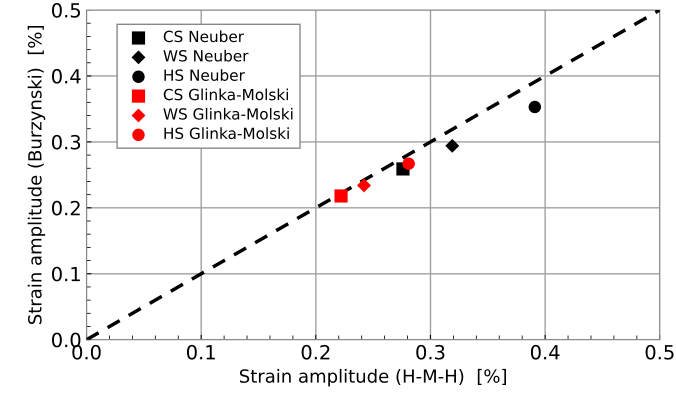 The width and height of the screenshot is (676, 402). Describe the element at coordinates (37, 175) in the screenshot. I see `y-axis-title: Strain amplitude (Burzynski) [%]` at that location.